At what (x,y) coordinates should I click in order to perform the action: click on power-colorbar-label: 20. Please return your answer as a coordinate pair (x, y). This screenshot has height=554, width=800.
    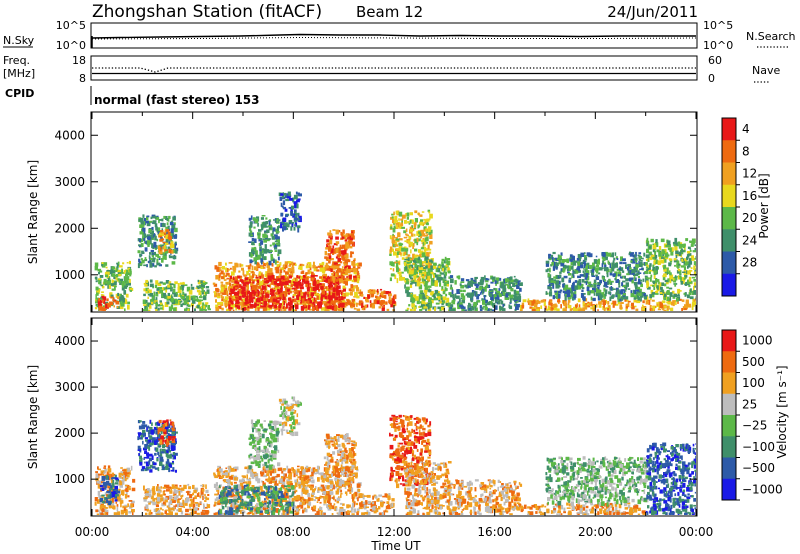
    Looking at the image, I should click on (749, 218).